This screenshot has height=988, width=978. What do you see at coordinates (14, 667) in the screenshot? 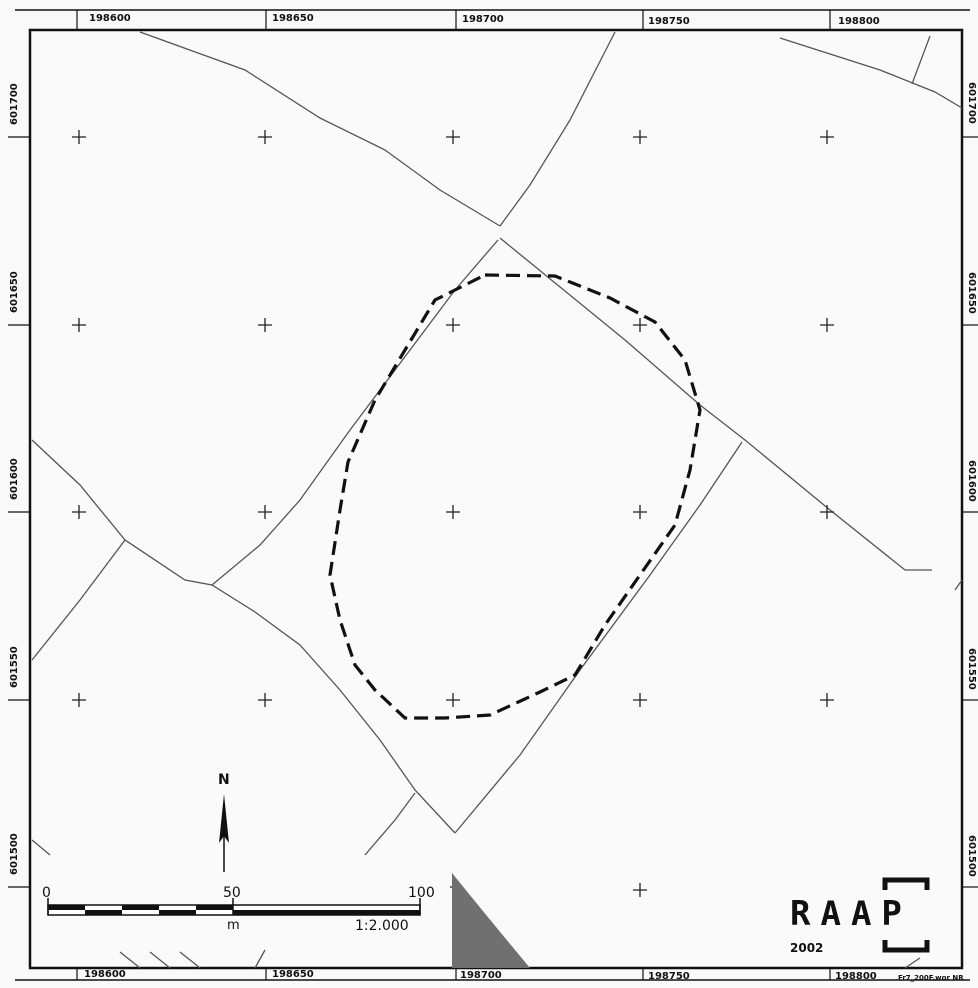
I see `grid-label-left-y4: 601550` at bounding box center [14, 667].